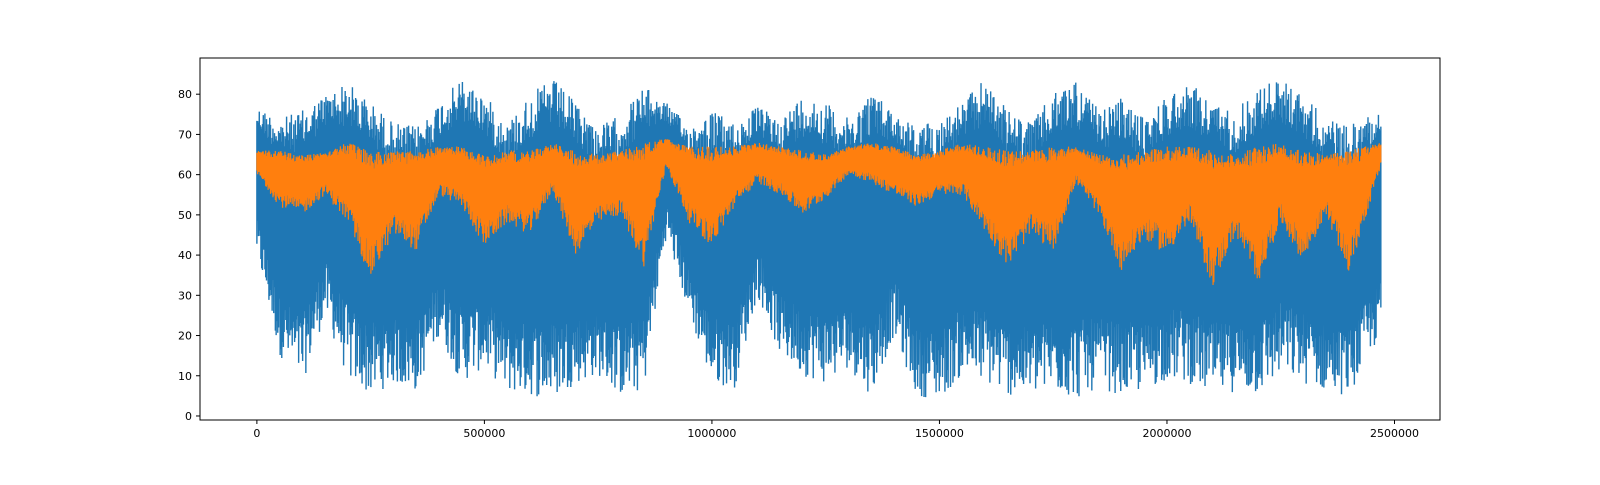 This screenshot has width=1600, height=485. What do you see at coordinates (185, 94) in the screenshot?
I see `y-tick-label: 80` at bounding box center [185, 94].